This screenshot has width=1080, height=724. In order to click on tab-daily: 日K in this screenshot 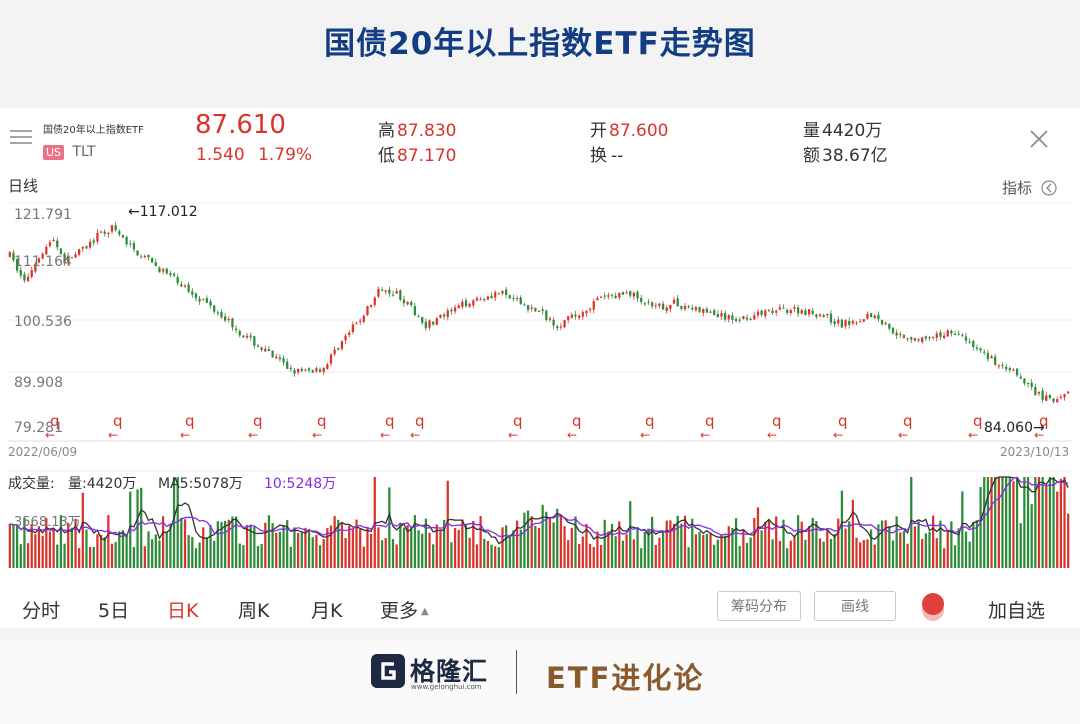, I will do `click(183, 611)`.